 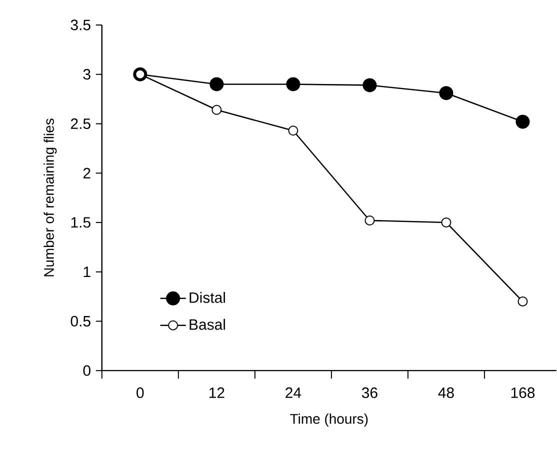 What do you see at coordinates (86, 173) in the screenshot?
I see `y-tick-label: 2` at bounding box center [86, 173].